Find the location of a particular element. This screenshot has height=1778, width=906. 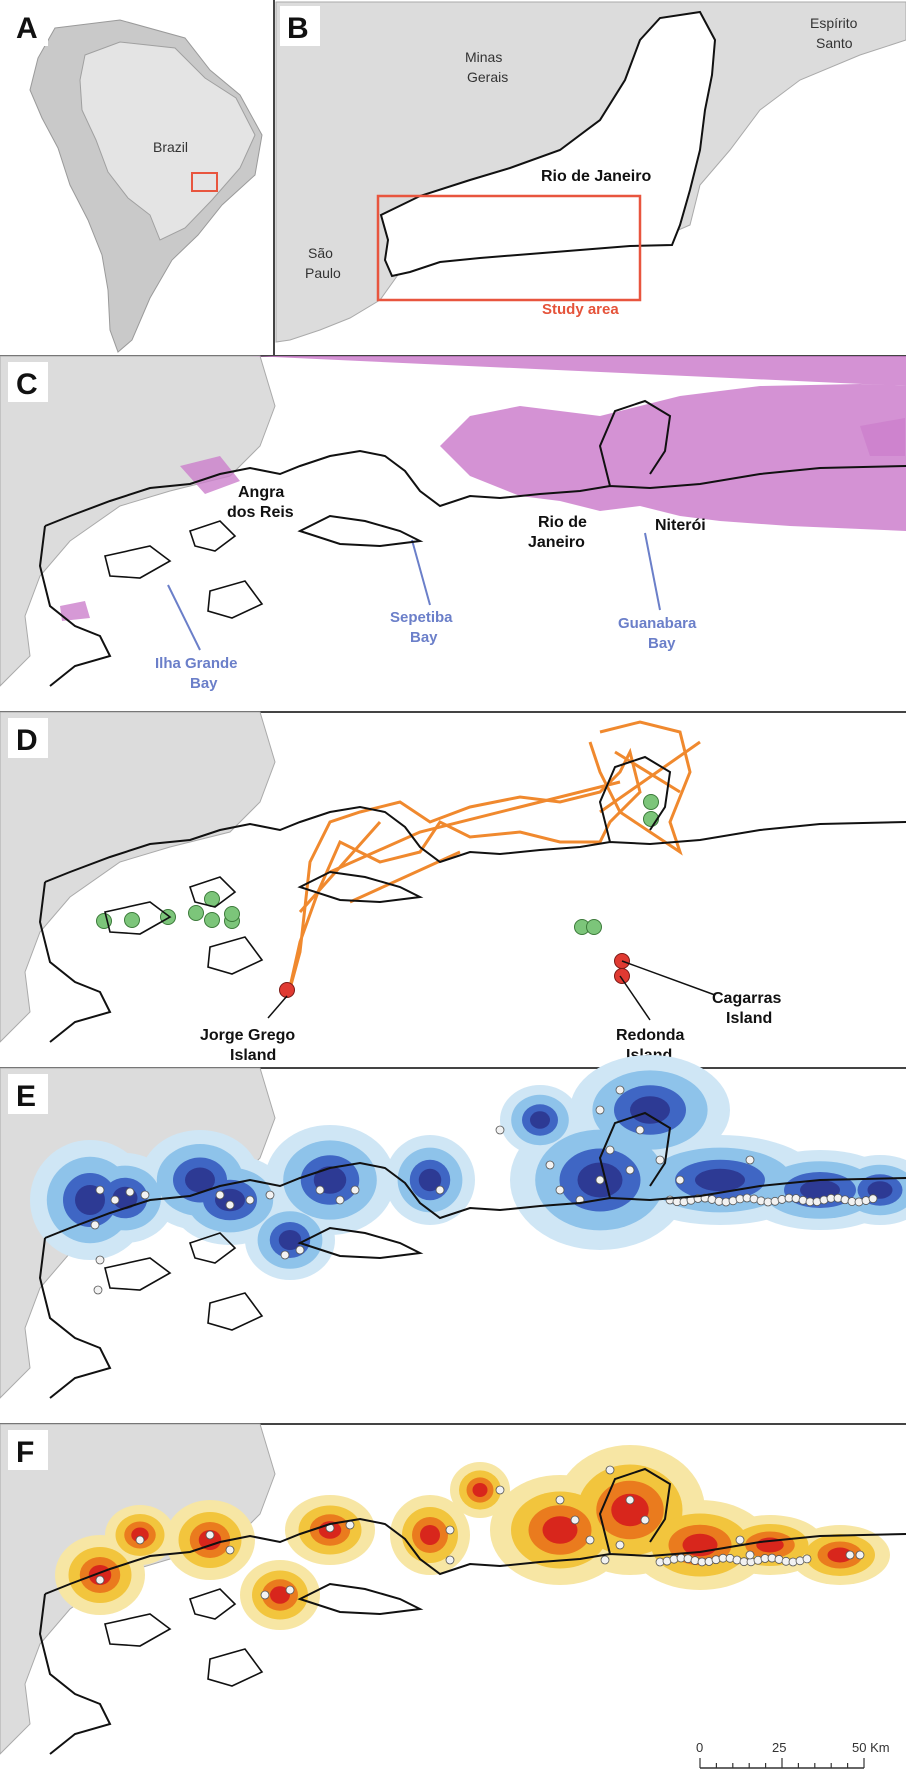

sepetiba-label-1: Sepetiba is located at coordinates (421, 617).